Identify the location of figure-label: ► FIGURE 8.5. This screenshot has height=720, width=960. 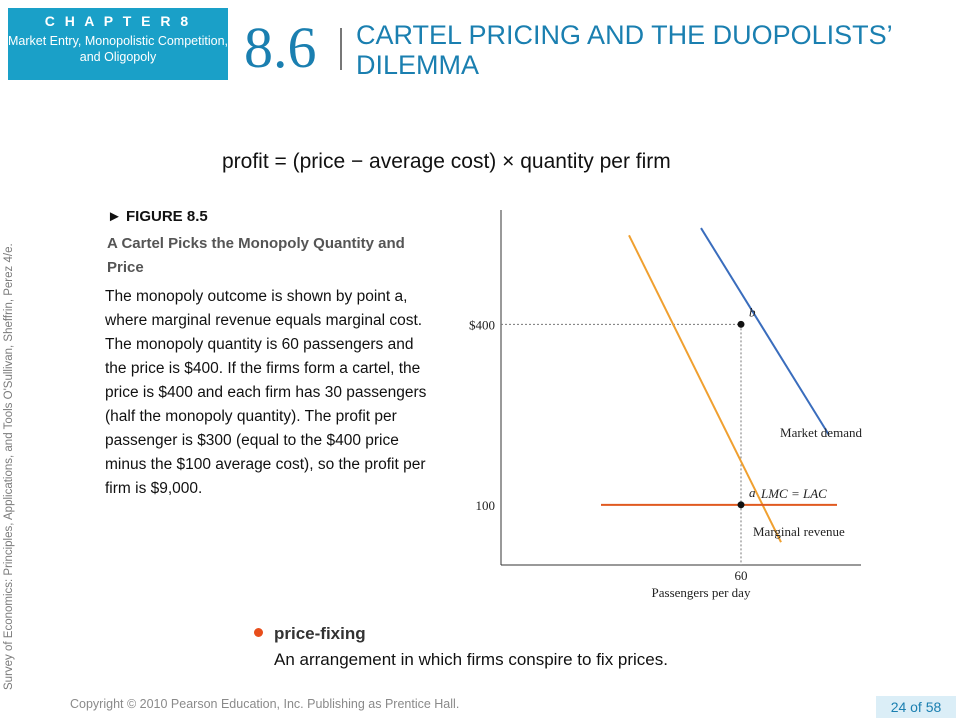
(157, 216).